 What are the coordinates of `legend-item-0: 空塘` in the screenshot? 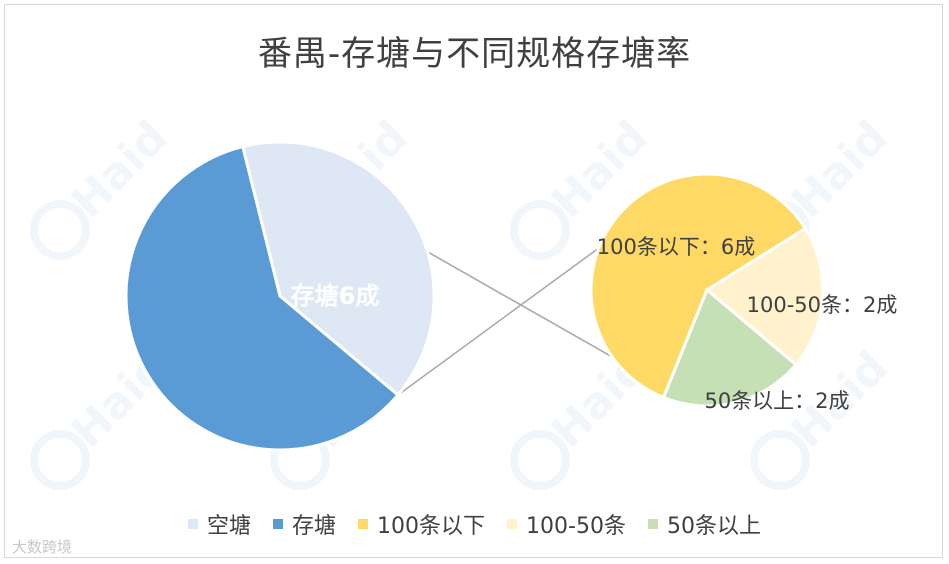 It's located at (219, 524).